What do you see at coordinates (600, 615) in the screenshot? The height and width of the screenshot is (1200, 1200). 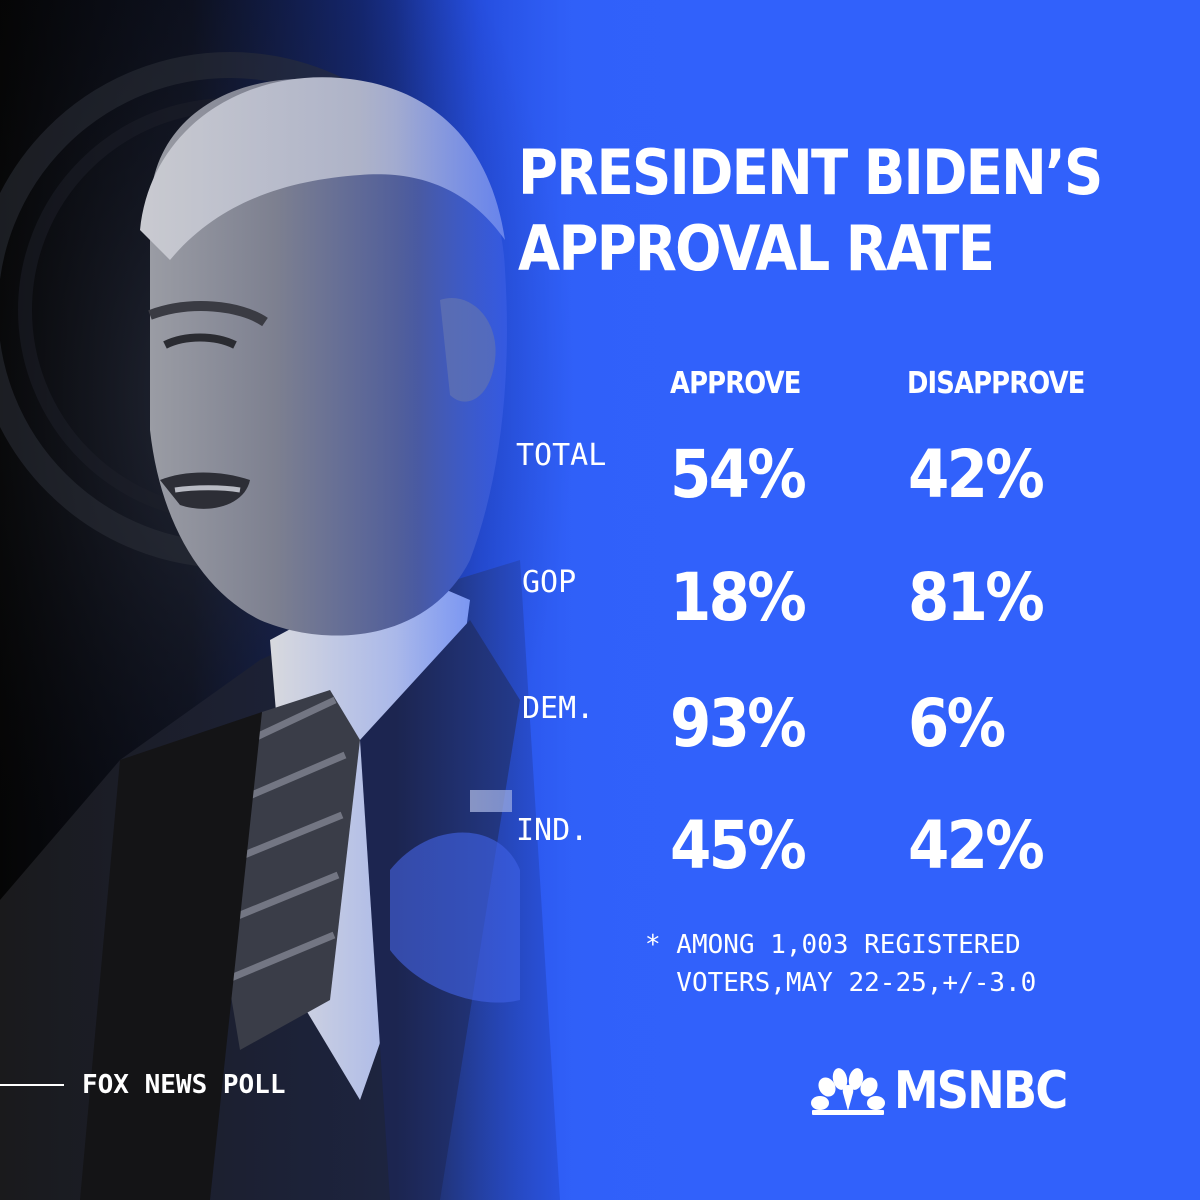 I see `table-row-gop: GOP 18% 81%` at bounding box center [600, 615].